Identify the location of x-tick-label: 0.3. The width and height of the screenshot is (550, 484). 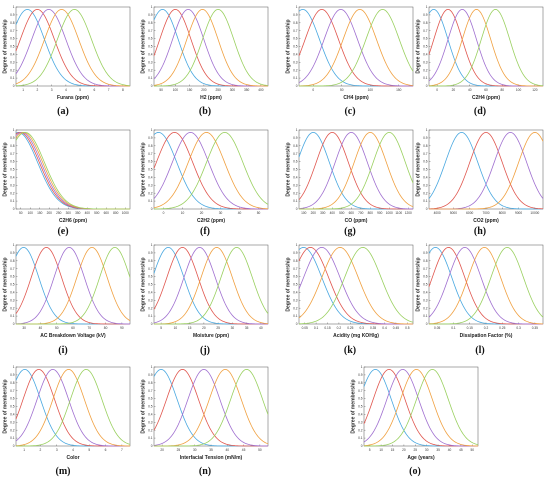
(518, 328).